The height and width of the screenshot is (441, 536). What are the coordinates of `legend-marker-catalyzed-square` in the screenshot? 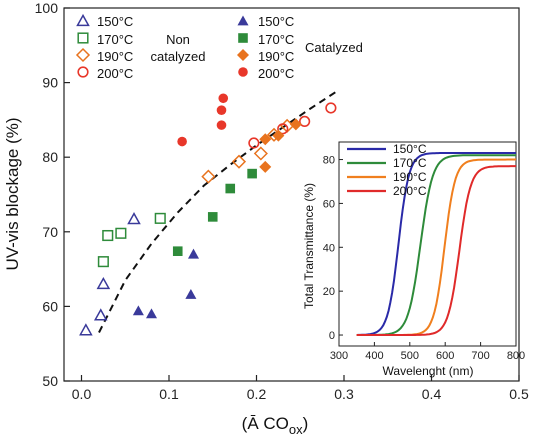 It's located at (243, 38).